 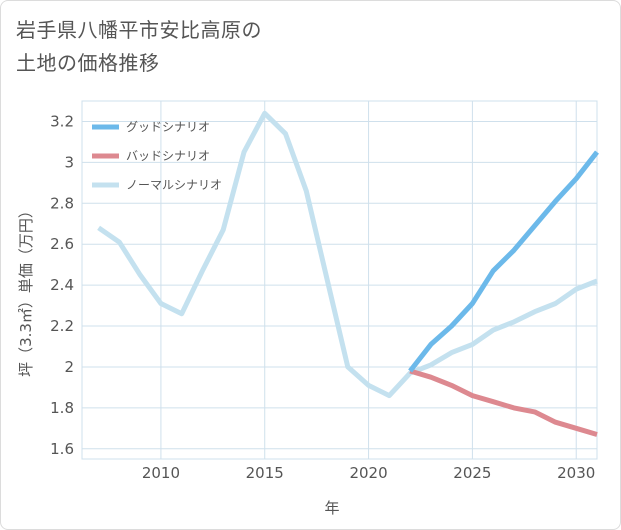 I want to click on y-tick-label: 2.4, so click(x=62, y=285).